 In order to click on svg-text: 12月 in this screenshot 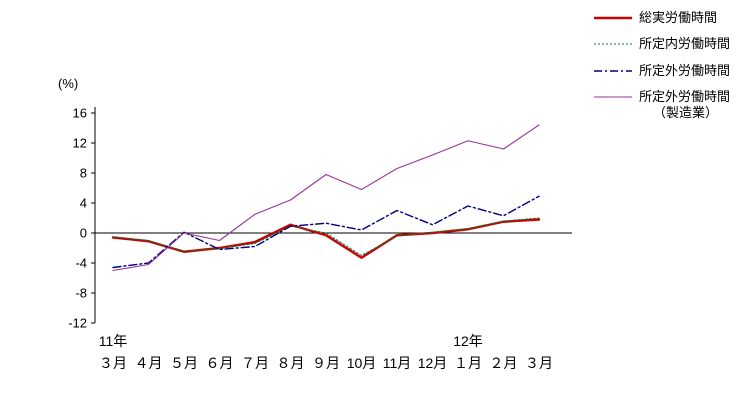, I will do `click(433, 363)`.